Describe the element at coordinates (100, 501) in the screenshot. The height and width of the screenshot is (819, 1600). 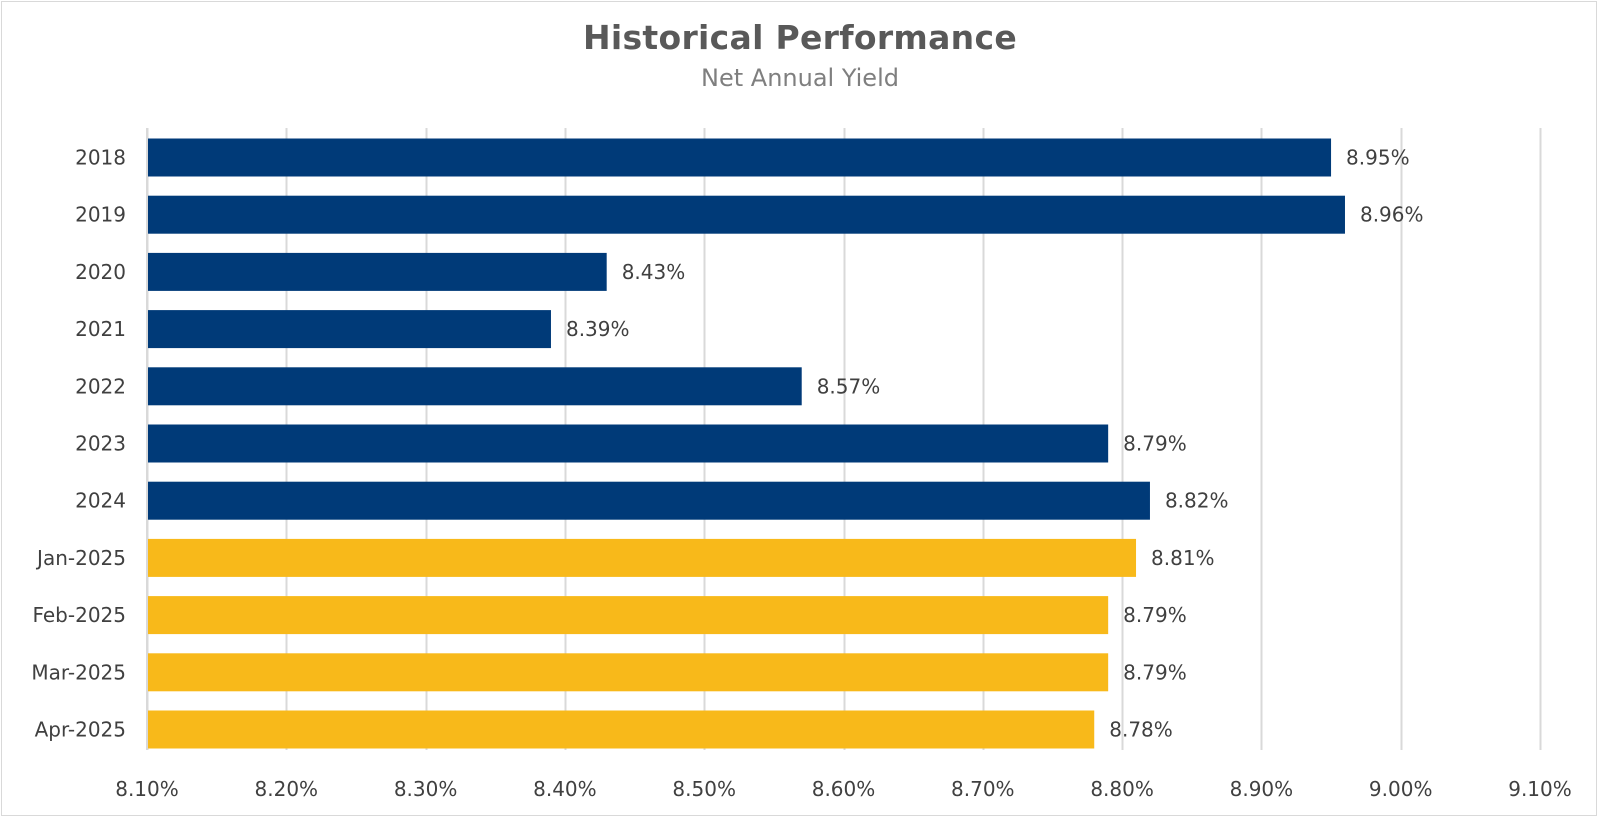
I see `category-label: 2024` at that location.